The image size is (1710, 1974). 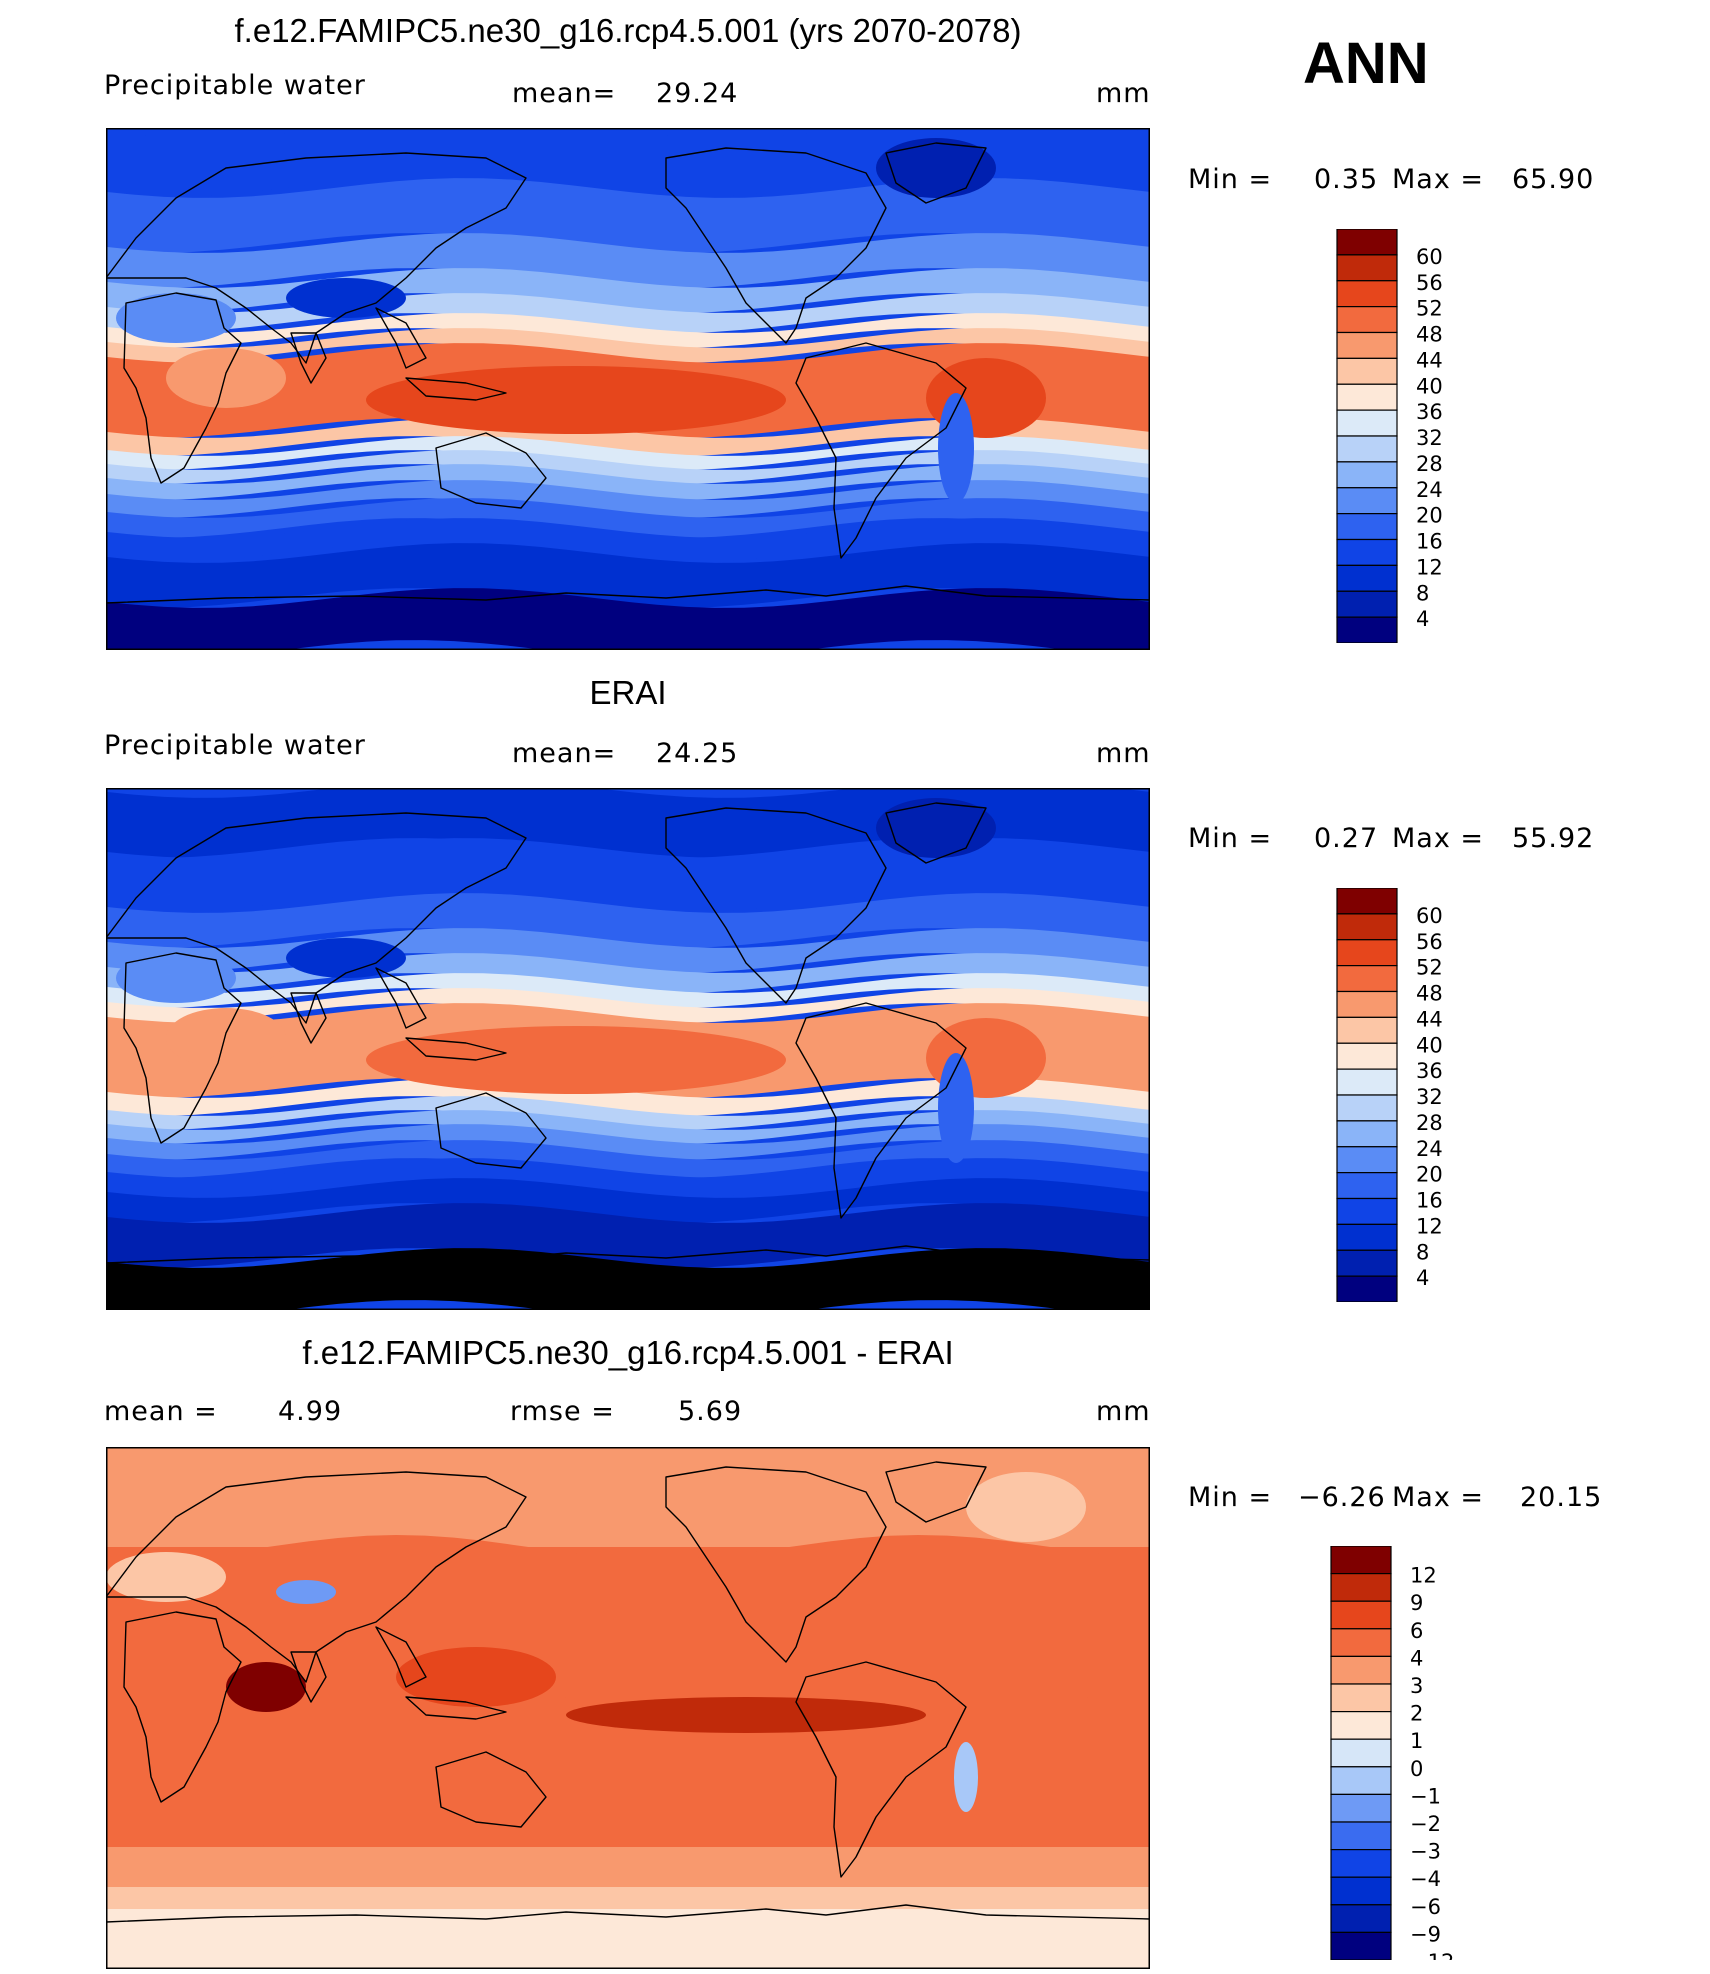 What do you see at coordinates (628, 1867) in the screenshot?
I see `panel3-band-south1` at bounding box center [628, 1867].